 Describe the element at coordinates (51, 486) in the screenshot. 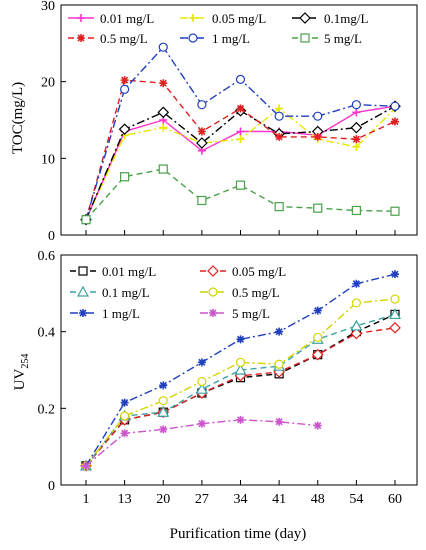

I see `uv-y-tick-label: 0` at that location.